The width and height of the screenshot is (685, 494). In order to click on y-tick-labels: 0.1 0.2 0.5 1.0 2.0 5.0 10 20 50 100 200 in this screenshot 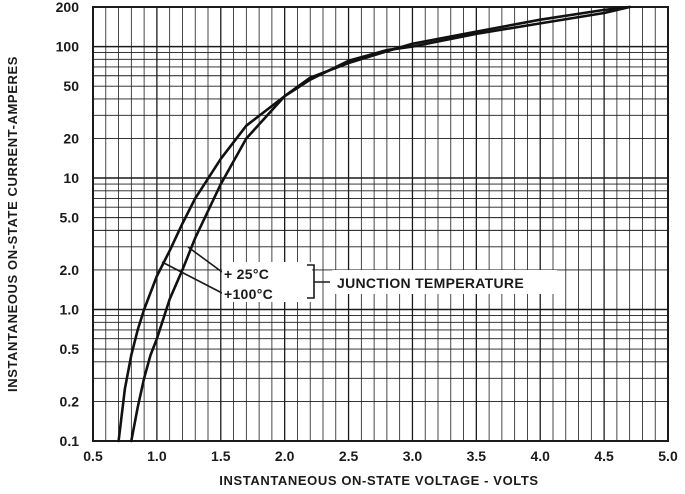, I will do `click(68, 224)`.